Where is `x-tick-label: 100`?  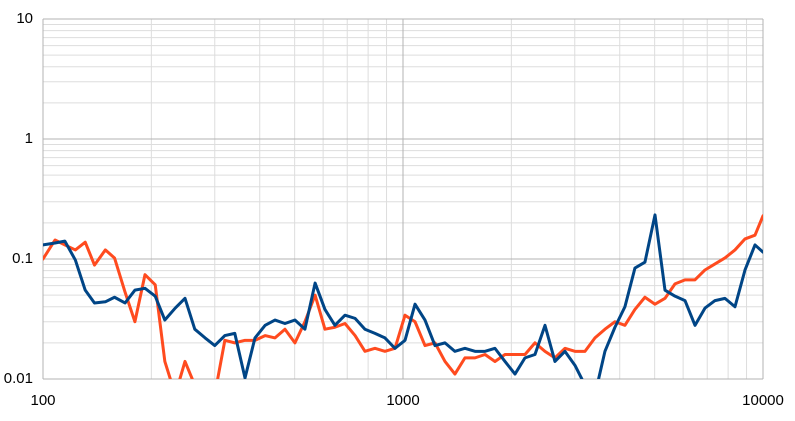 x-tick-label: 100 is located at coordinates (42, 400).